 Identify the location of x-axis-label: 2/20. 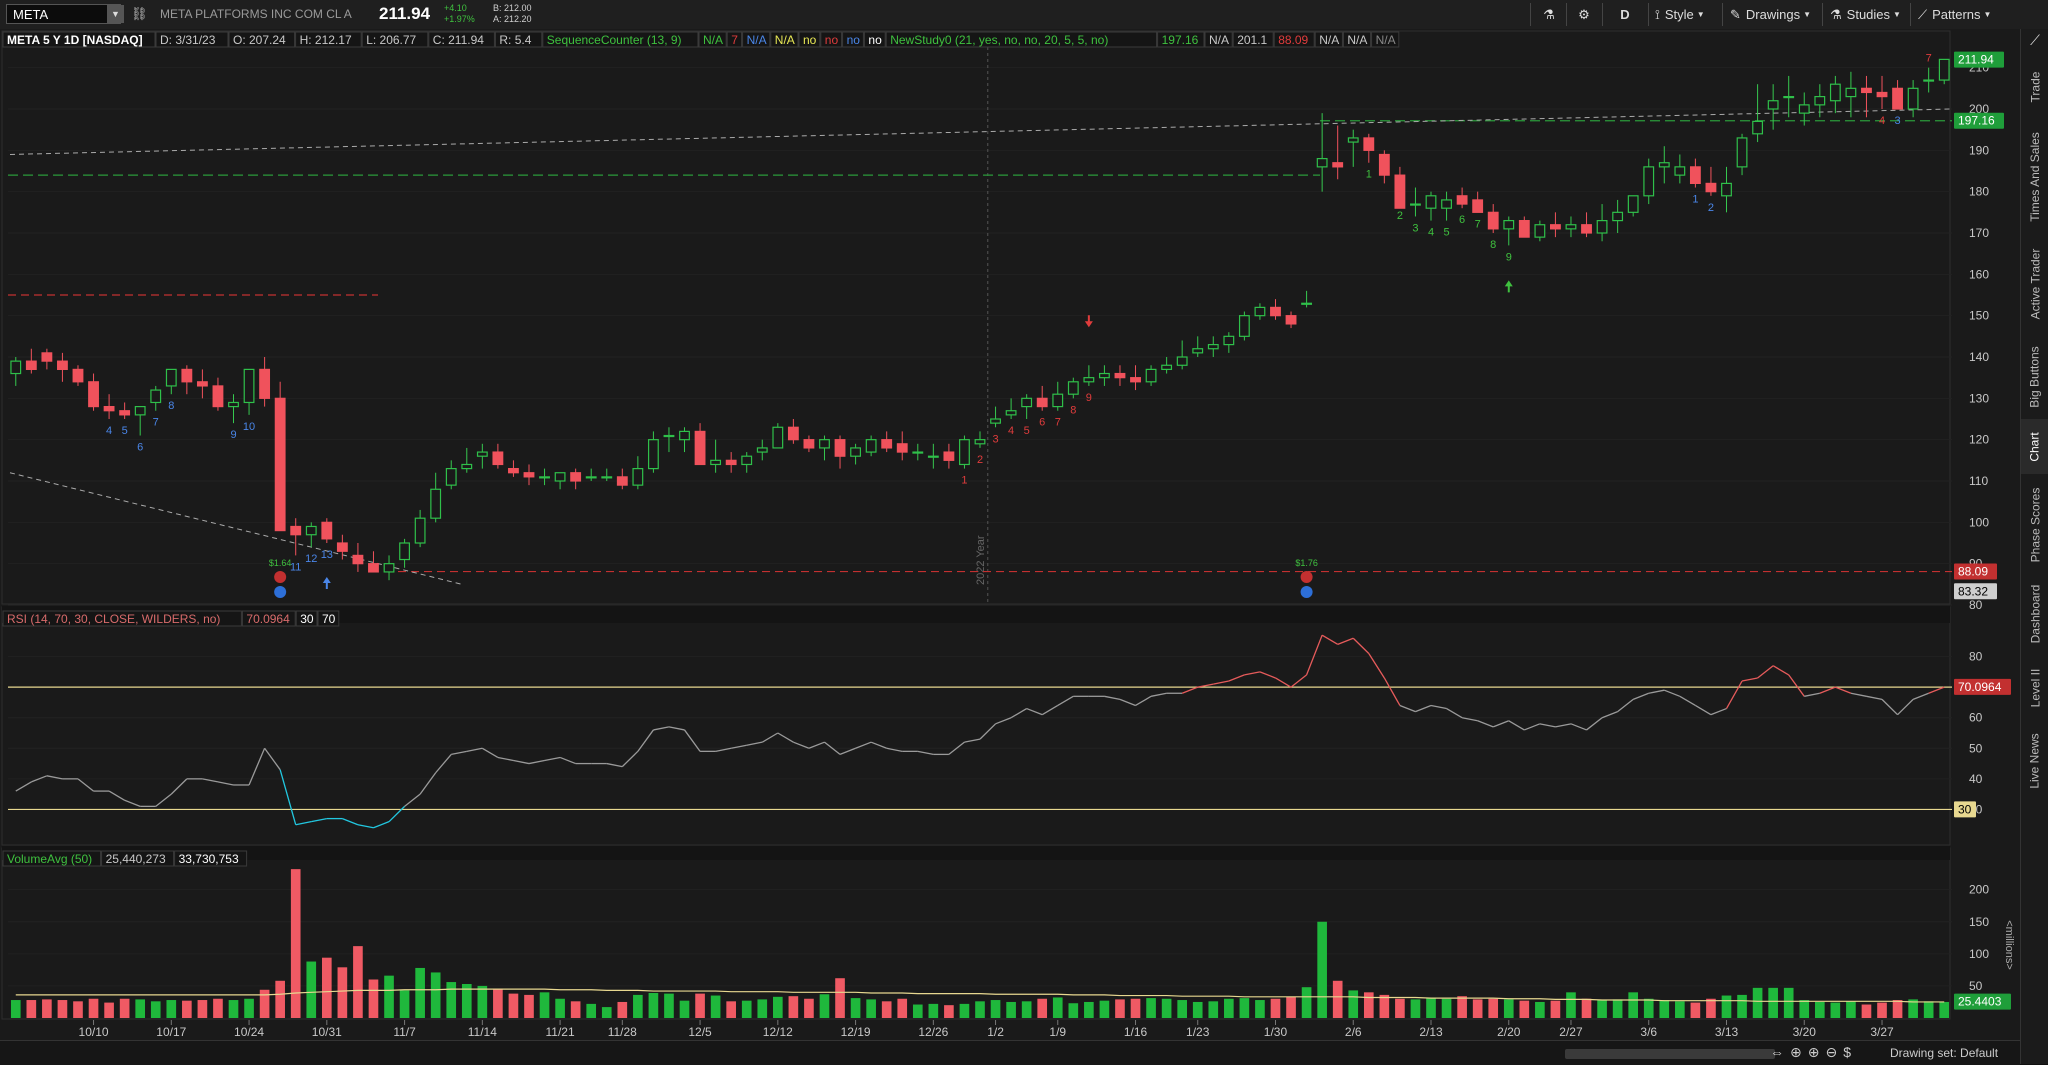
(1509, 1032).